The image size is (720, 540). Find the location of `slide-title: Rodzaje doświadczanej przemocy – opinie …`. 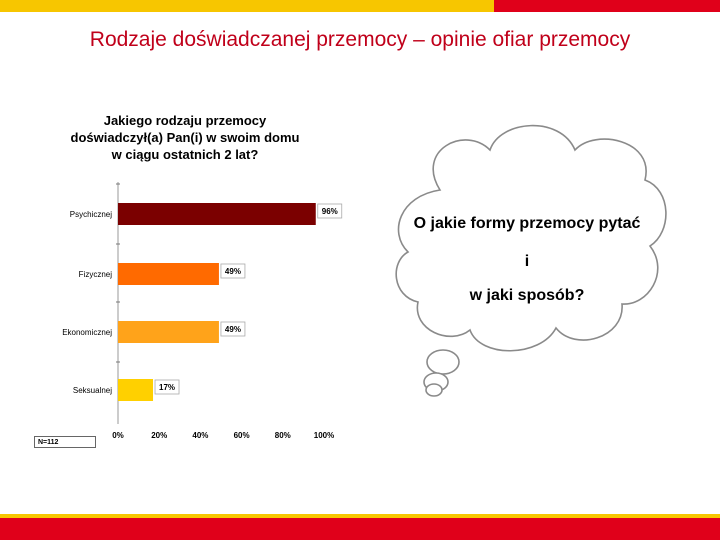

slide-title: Rodzaje doświadczanej przemocy – opinie … is located at coordinates (360, 39).